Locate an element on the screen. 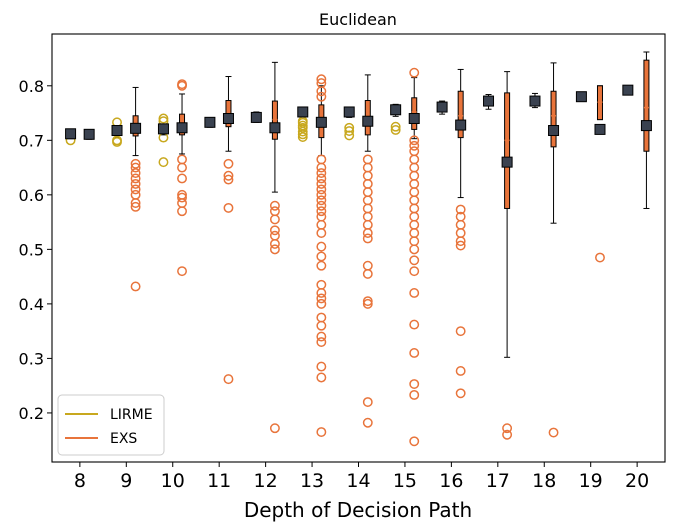 The height and width of the screenshot is (532, 677). x-tick-label: 10 is located at coordinates (173, 481).